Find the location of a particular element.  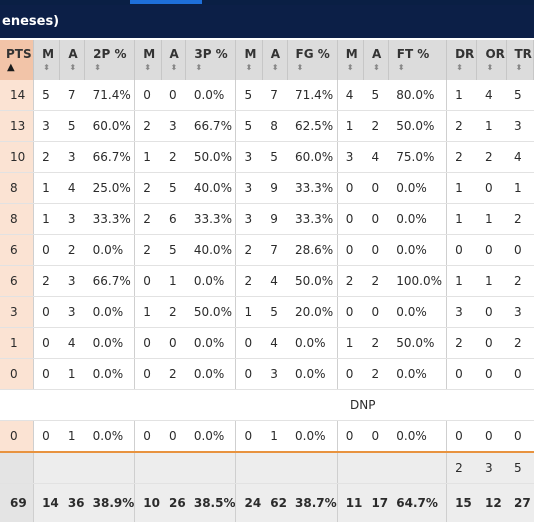

cell-pft is located at coordinates (417, 468).